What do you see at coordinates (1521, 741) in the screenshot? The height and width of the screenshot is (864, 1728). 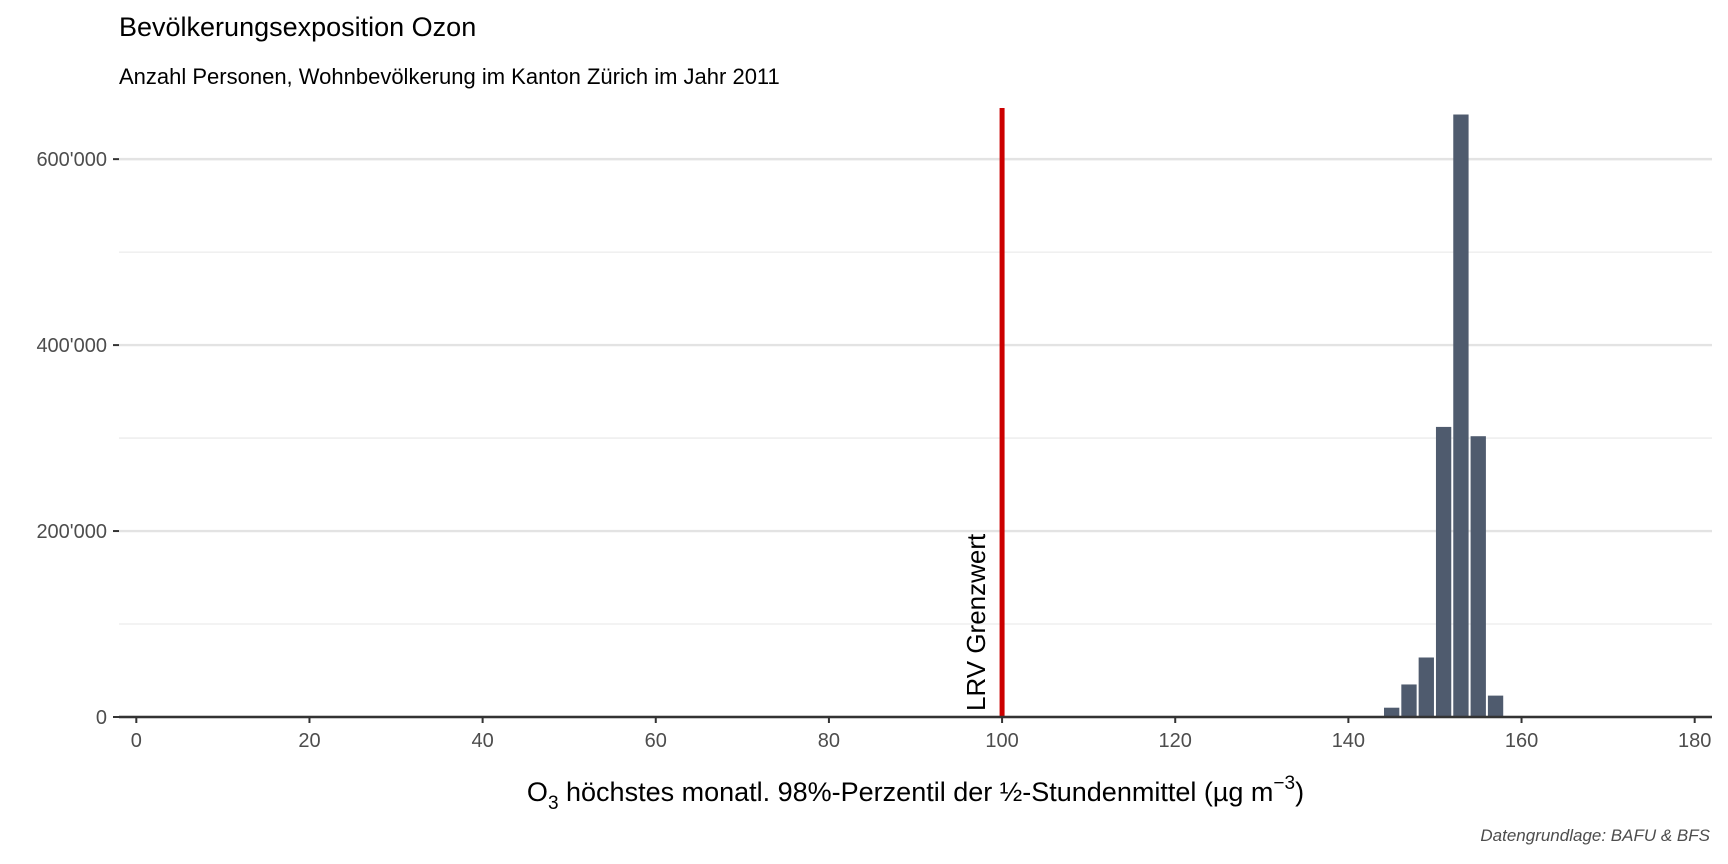 I see `x-tick-label: 160` at bounding box center [1521, 741].